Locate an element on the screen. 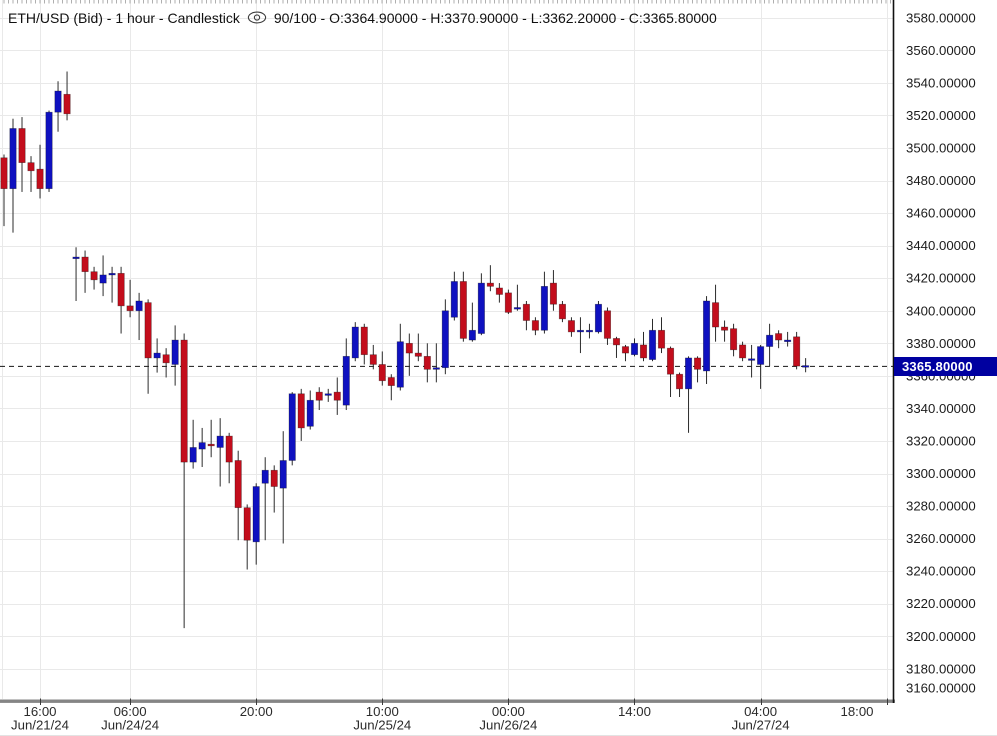  current-price-label: 3365.80000 is located at coordinates (945, 366).